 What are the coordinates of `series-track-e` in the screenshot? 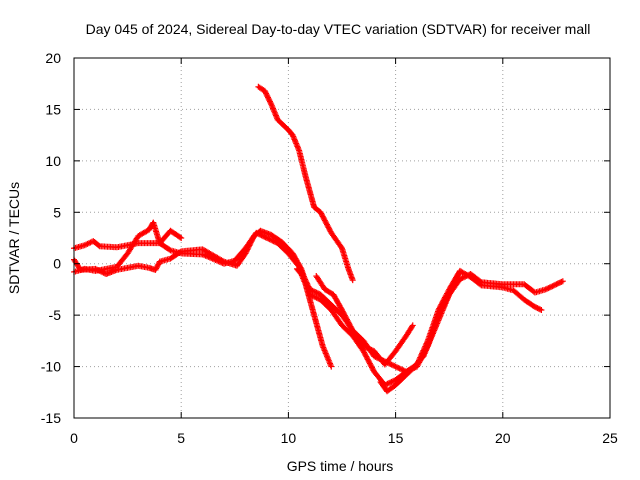 It's located at (314, 317).